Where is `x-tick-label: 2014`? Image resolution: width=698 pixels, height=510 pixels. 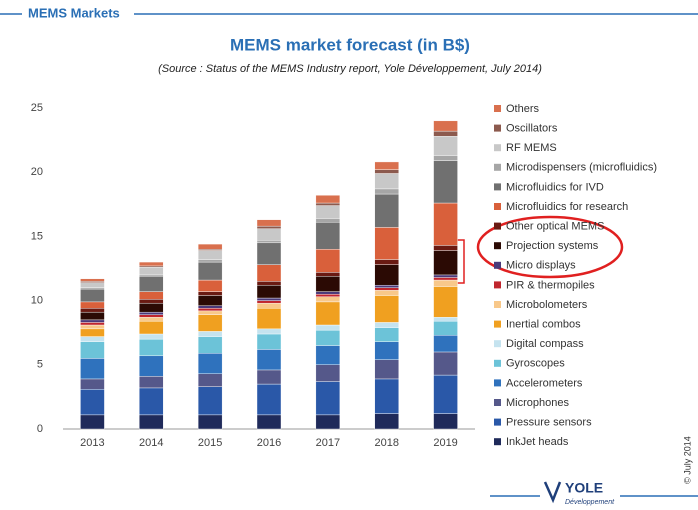 x-tick-label: 2014 is located at coordinates (151, 443).